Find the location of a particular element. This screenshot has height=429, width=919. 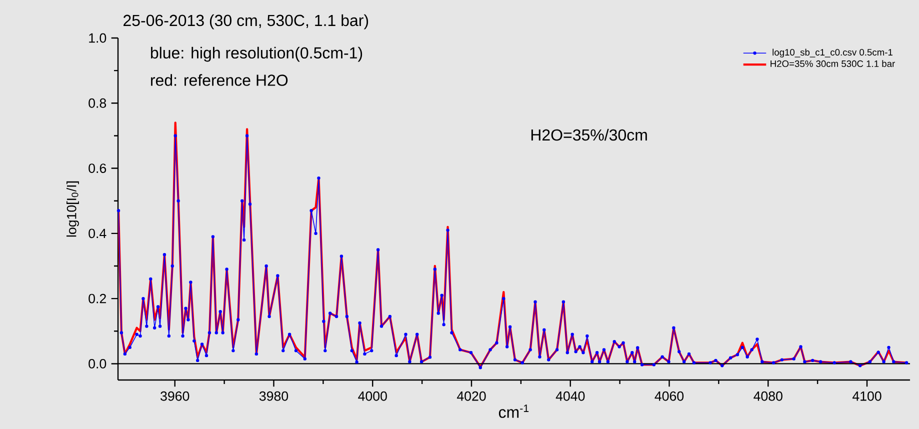

x-axis-title: cm$^{-1}$ is located at coordinates (513, 411).